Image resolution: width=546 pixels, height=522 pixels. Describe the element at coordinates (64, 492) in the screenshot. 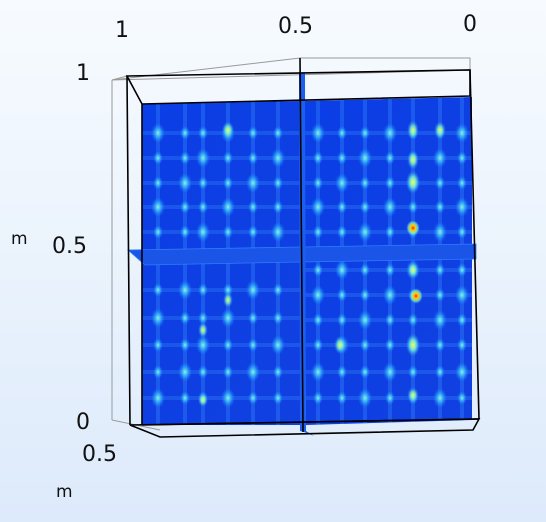

I see `depth-axis-unit: m` at that location.